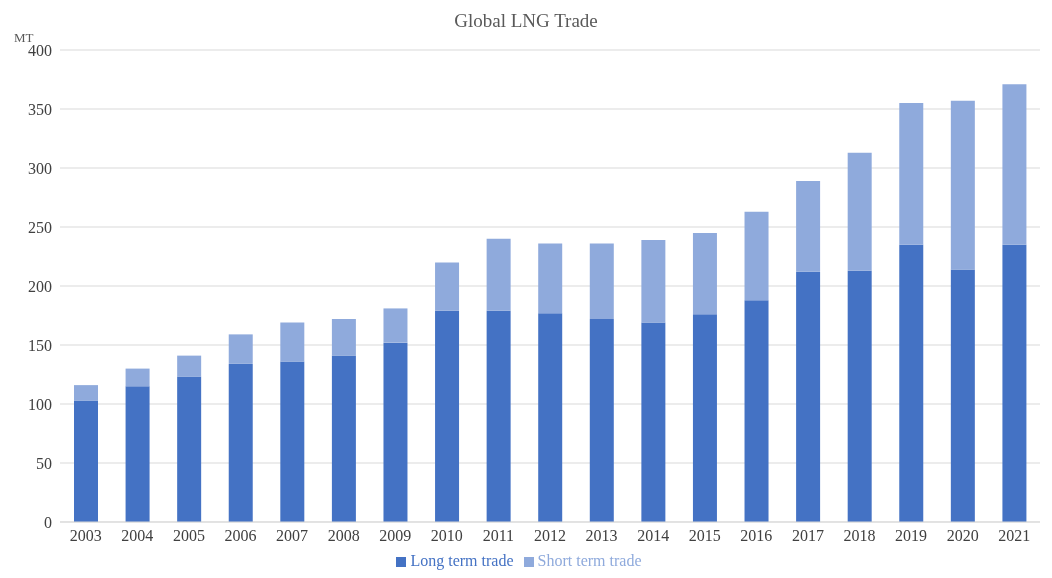  I want to click on x-tick-label: 2009, so click(395, 536).